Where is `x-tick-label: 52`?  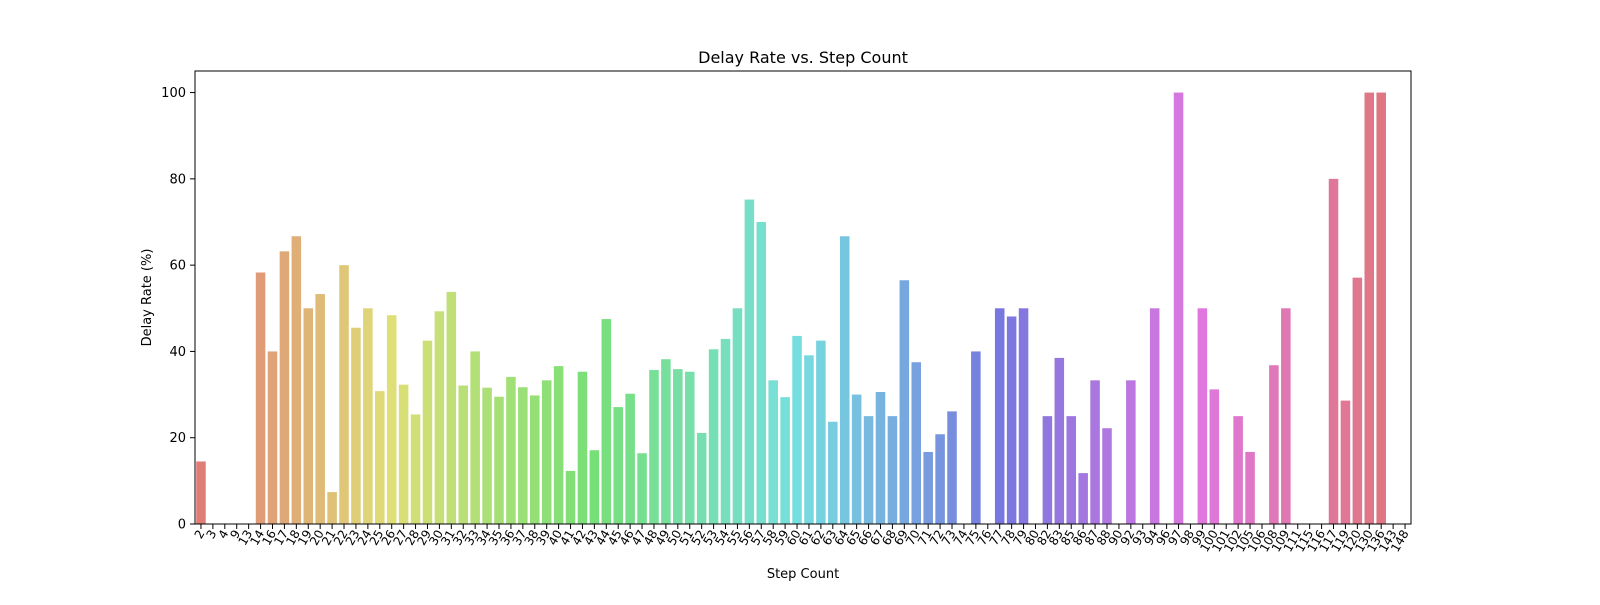
x-tick-label: 52 is located at coordinates (698, 538).